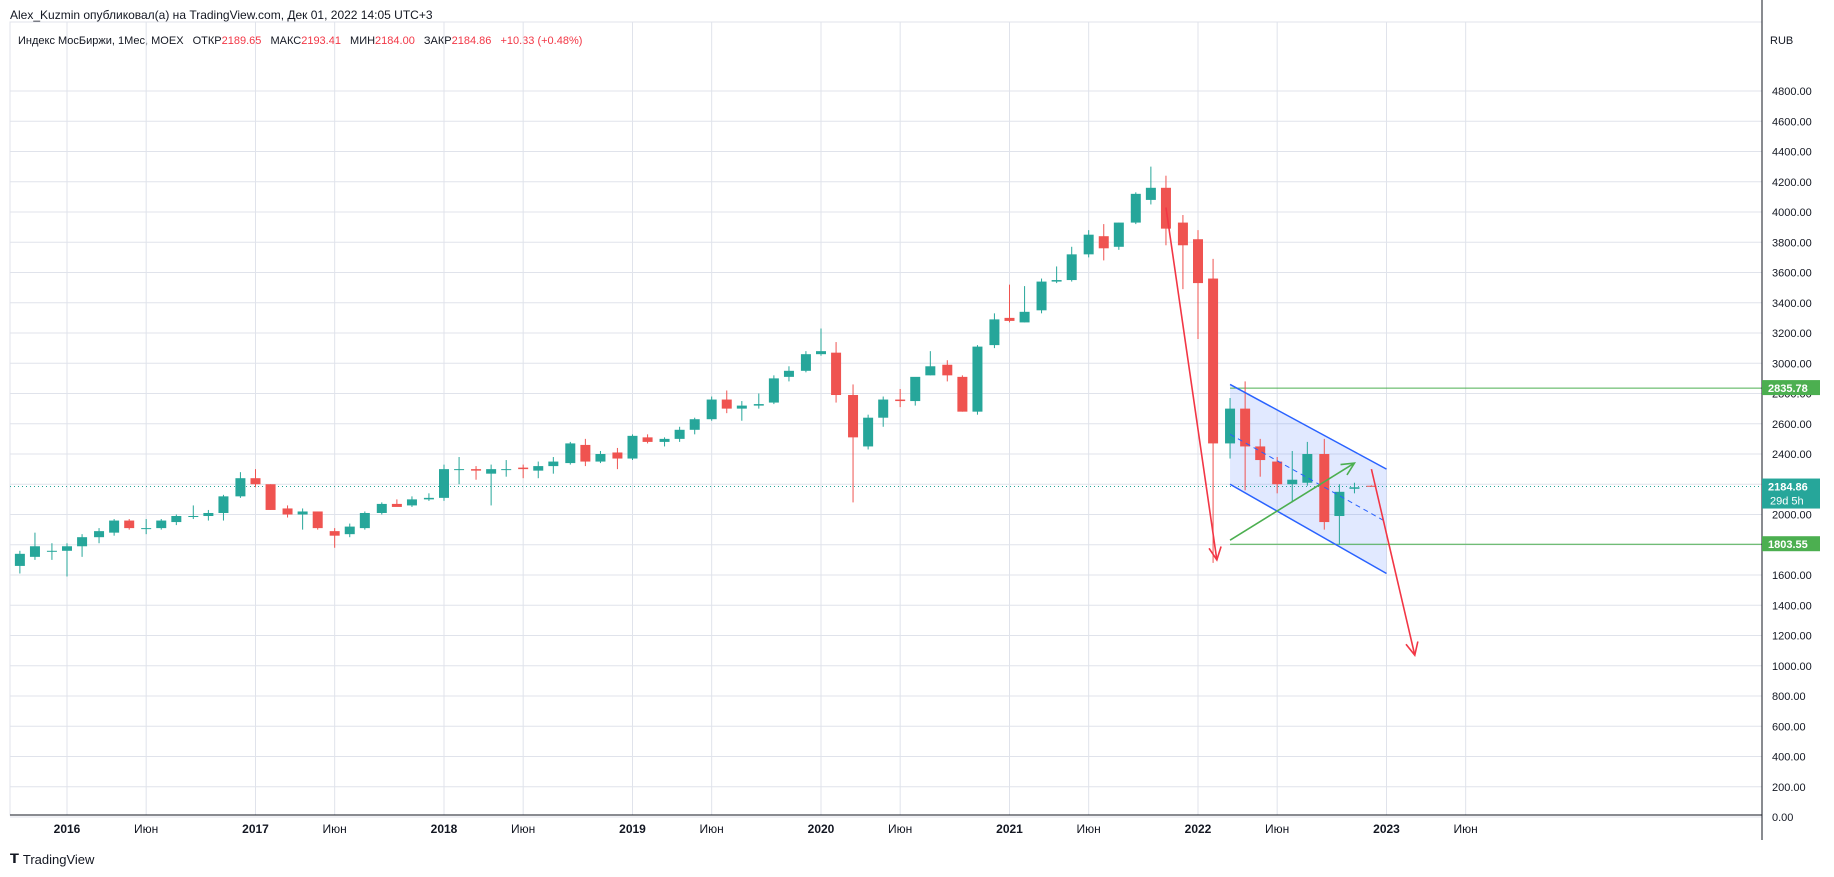 This screenshot has height=877, width=1834. What do you see at coordinates (1792, 213) in the screenshot?
I see `y-tick-label: 4000.00` at bounding box center [1792, 213].